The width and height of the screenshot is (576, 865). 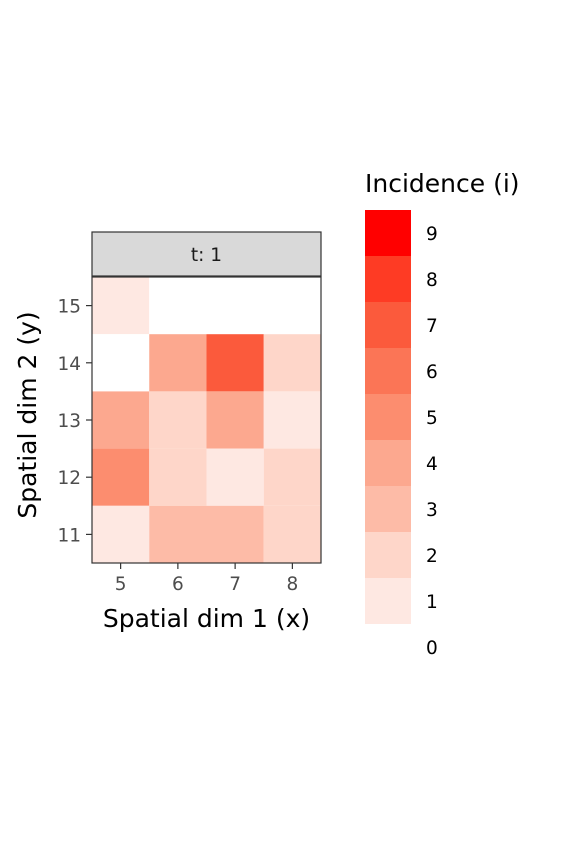 I want to click on legend-label-9: 9, so click(x=432, y=234).